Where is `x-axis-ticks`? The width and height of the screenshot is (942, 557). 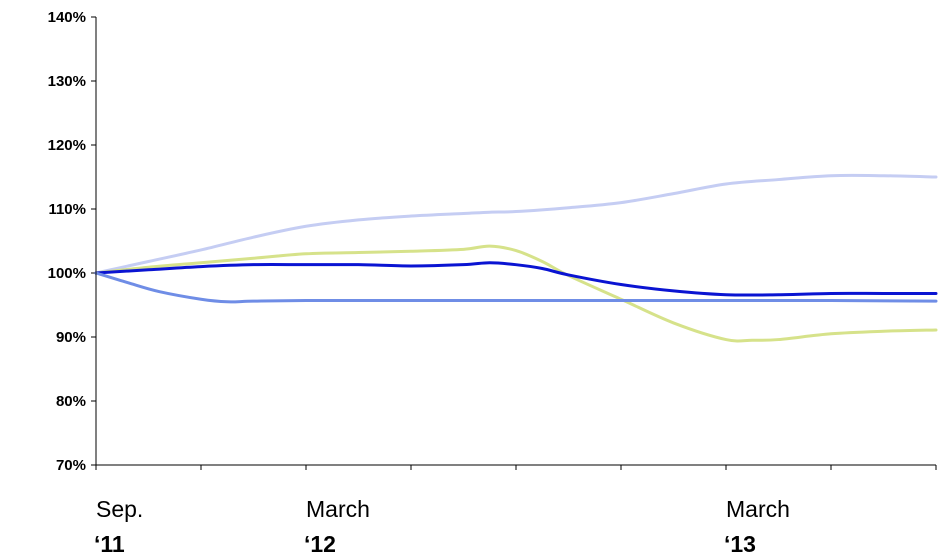
x-axis-ticks is located at coordinates (516, 467).